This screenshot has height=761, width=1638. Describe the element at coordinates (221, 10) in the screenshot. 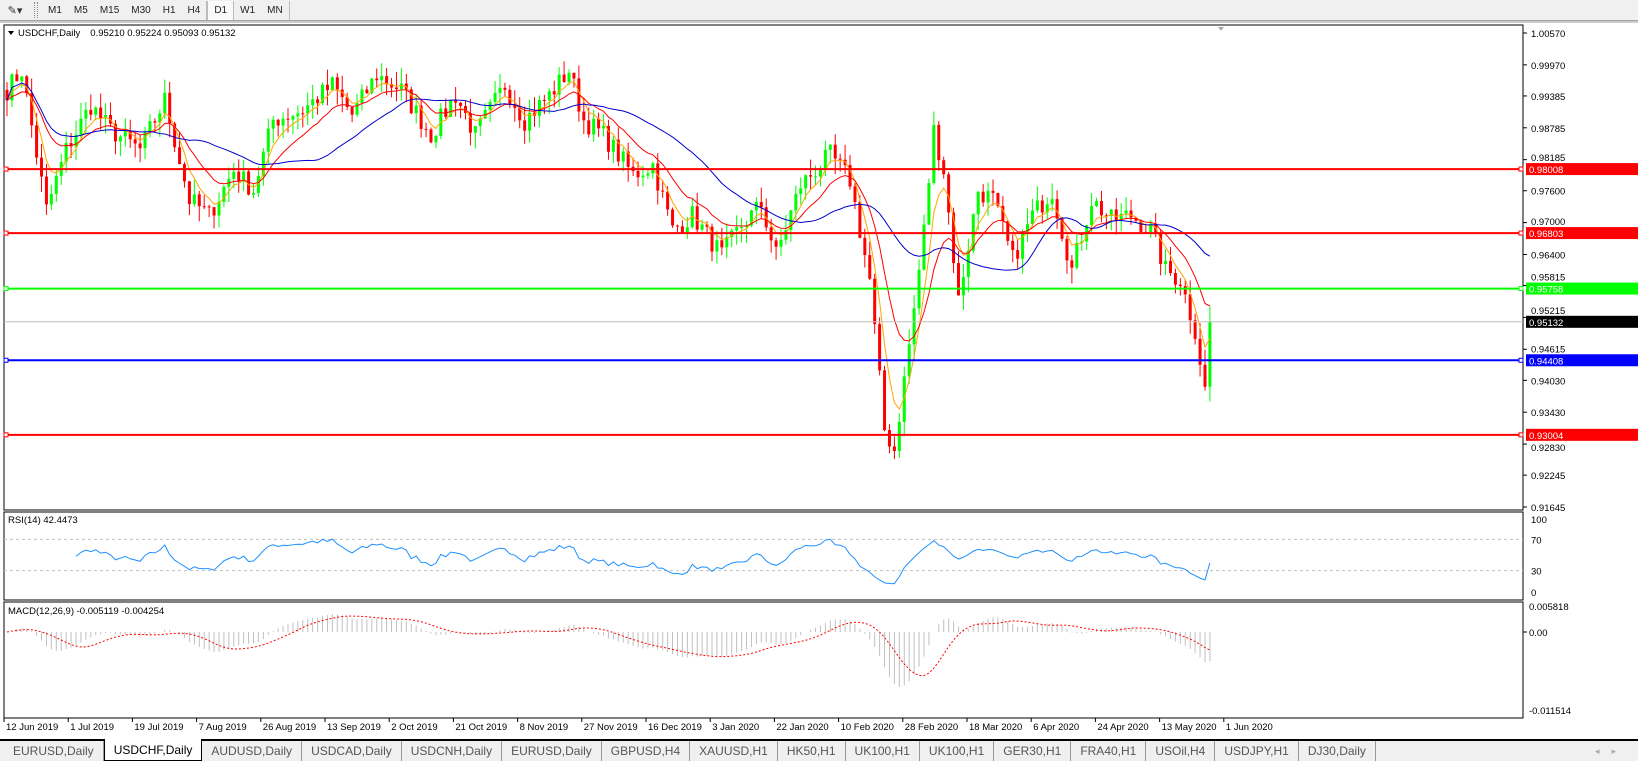

I see `timeframe-d1: D1` at that location.